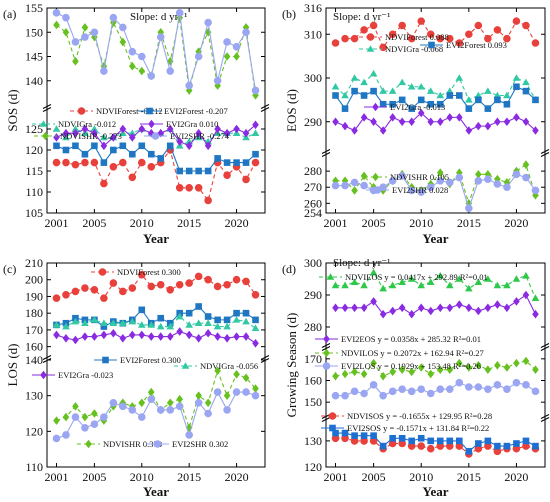 The height and width of the screenshot is (502, 550). Describe the element at coordinates (9, 269) in the screenshot. I see `panel-label: (c)` at that location.